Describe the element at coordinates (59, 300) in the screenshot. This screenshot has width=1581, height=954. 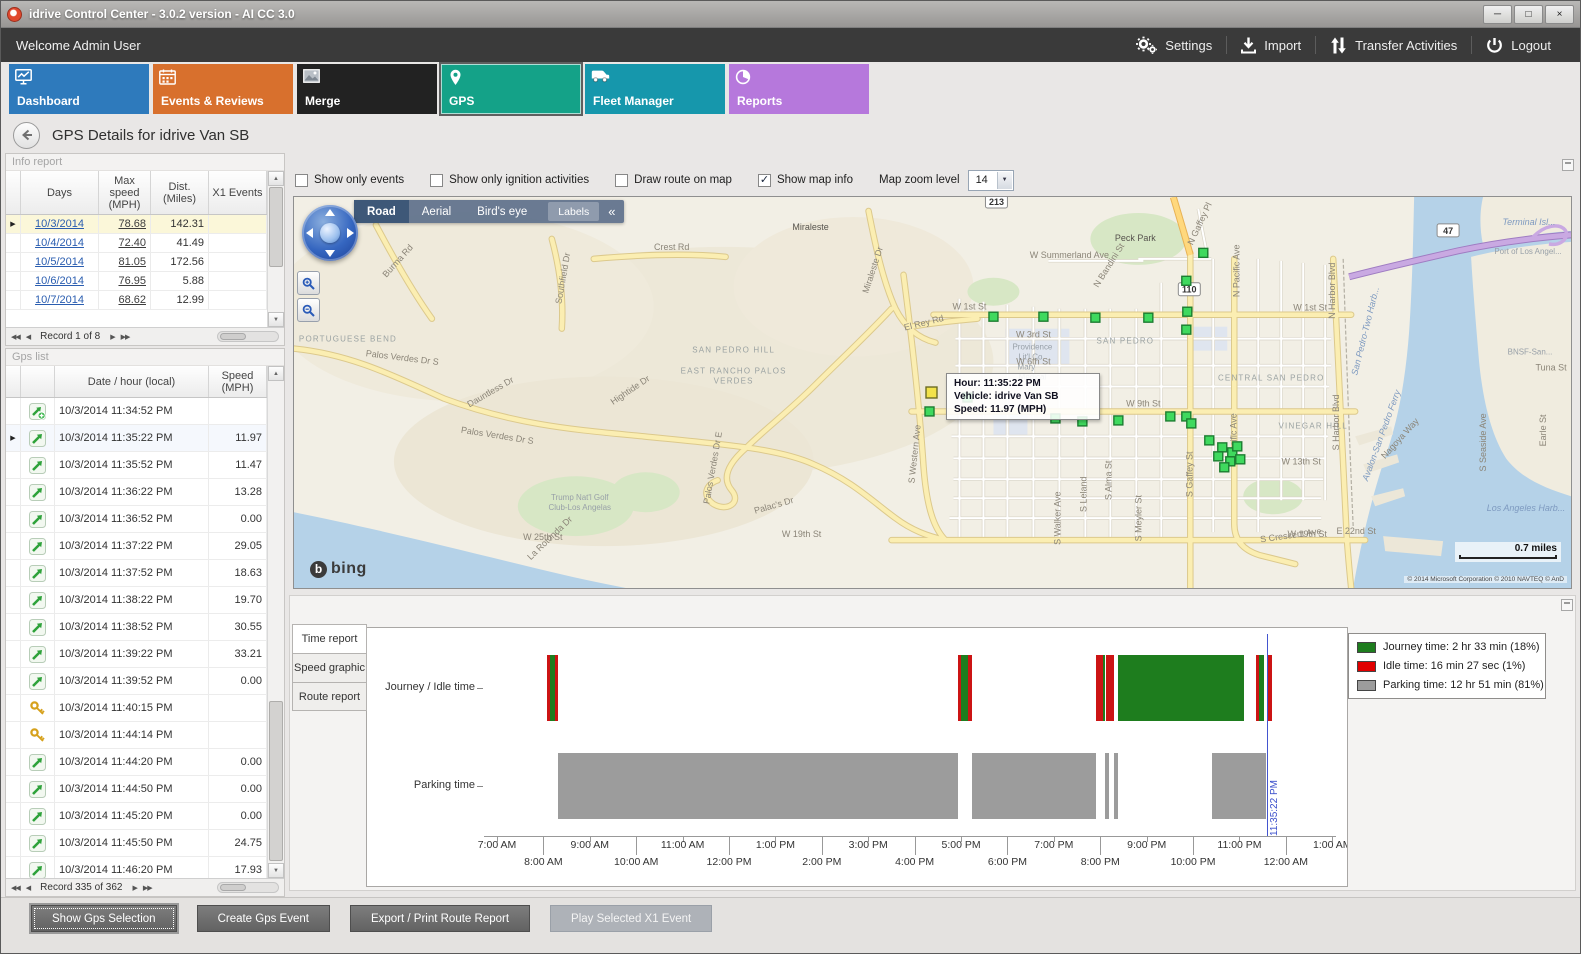
I see `day-link: 10/7/2014` at that location.